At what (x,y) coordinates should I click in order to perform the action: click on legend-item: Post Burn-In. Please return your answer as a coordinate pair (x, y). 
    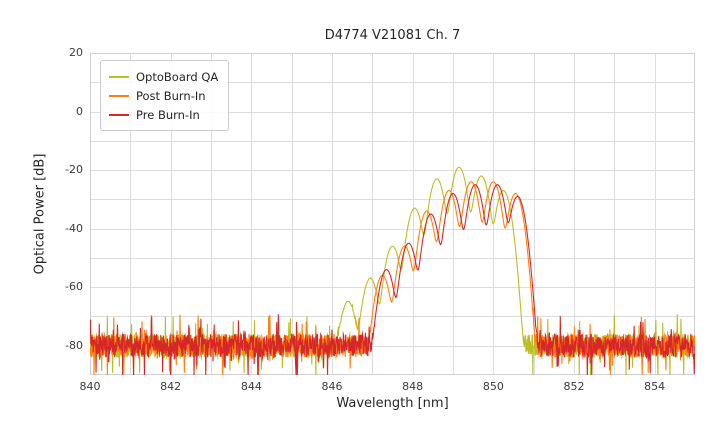
    Looking at the image, I should click on (163, 95).